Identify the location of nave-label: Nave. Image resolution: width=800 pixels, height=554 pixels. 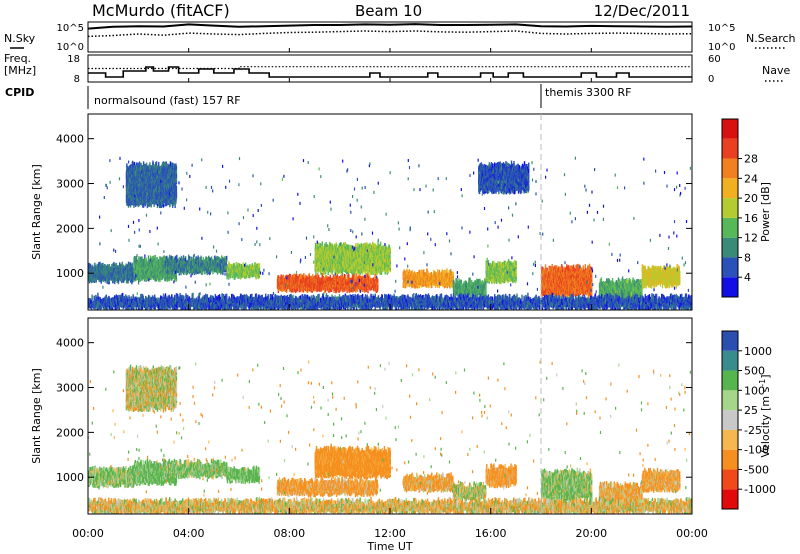
(776, 70).